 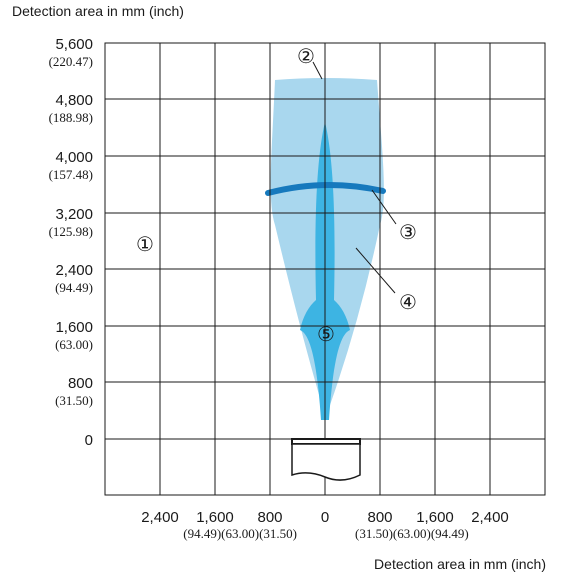 What do you see at coordinates (460, 564) in the screenshot?
I see `bottom-axis-label: Detection area in mm (inch)` at bounding box center [460, 564].